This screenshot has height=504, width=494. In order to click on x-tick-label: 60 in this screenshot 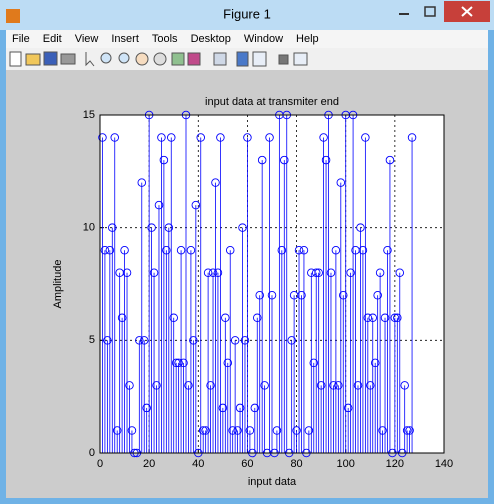, I will do `click(247, 464)`.